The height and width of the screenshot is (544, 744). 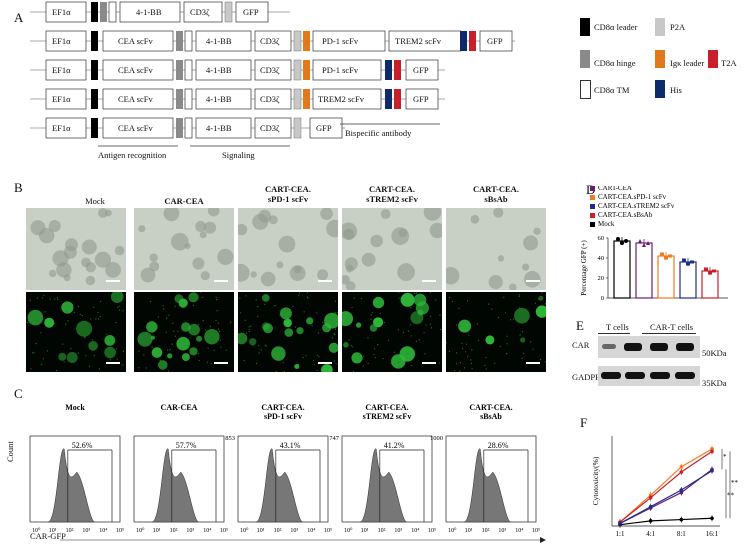 What do you see at coordinates (592, 206) in the screenshot?
I see `legend-swatch` at bounding box center [592, 206].